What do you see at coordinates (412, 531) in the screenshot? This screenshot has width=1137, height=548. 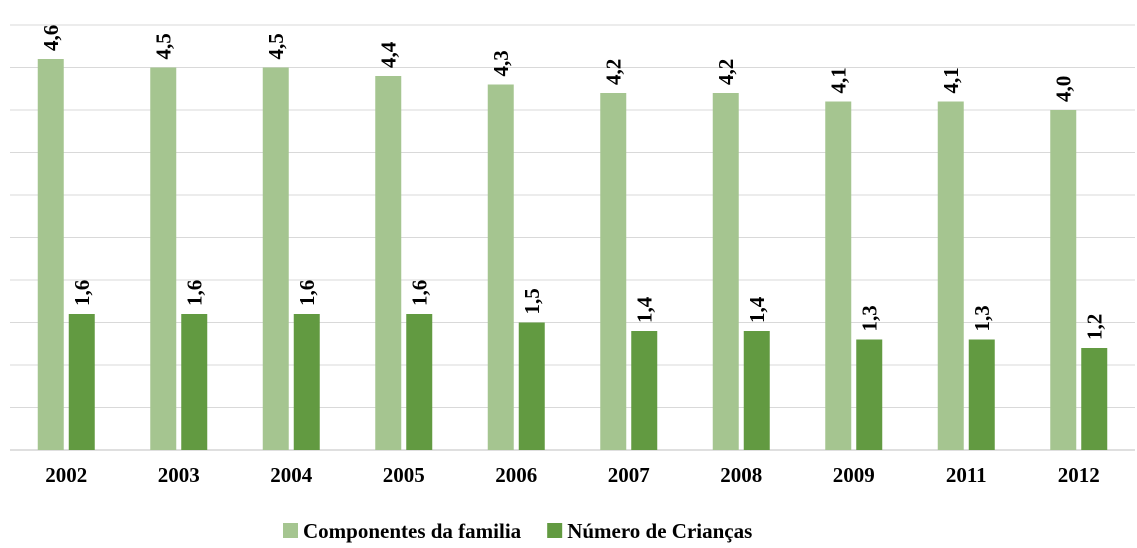 I see `legend-label: Componentes da familia` at bounding box center [412, 531].